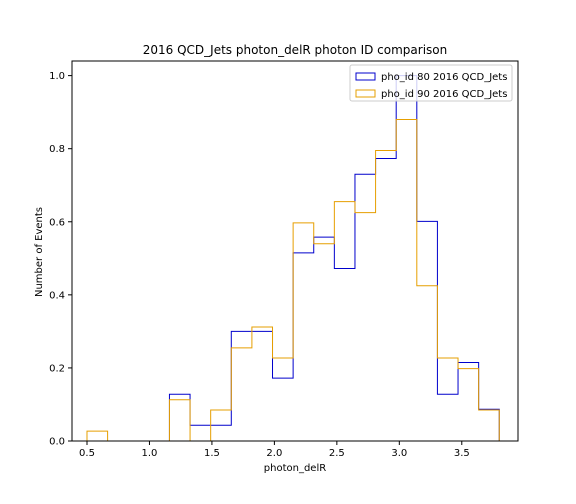  Describe the element at coordinates (274, 453) in the screenshot. I see `x-tick-label: 2.0` at that location.